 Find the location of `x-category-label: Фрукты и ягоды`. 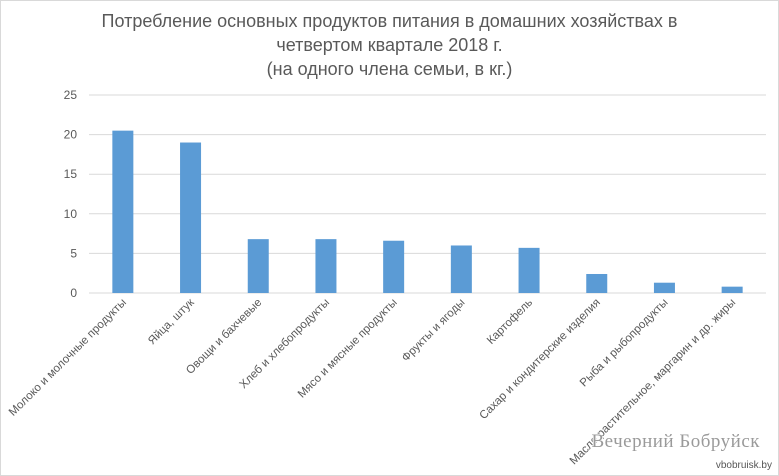

x-category-label: Фрукты и ягоды is located at coordinates (434, 331).